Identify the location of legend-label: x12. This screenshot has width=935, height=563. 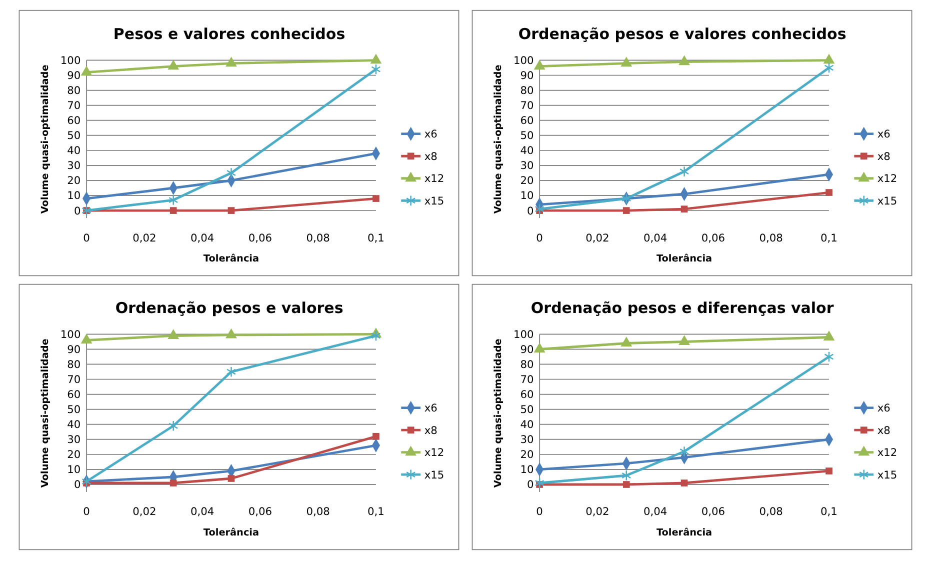
(434, 453).